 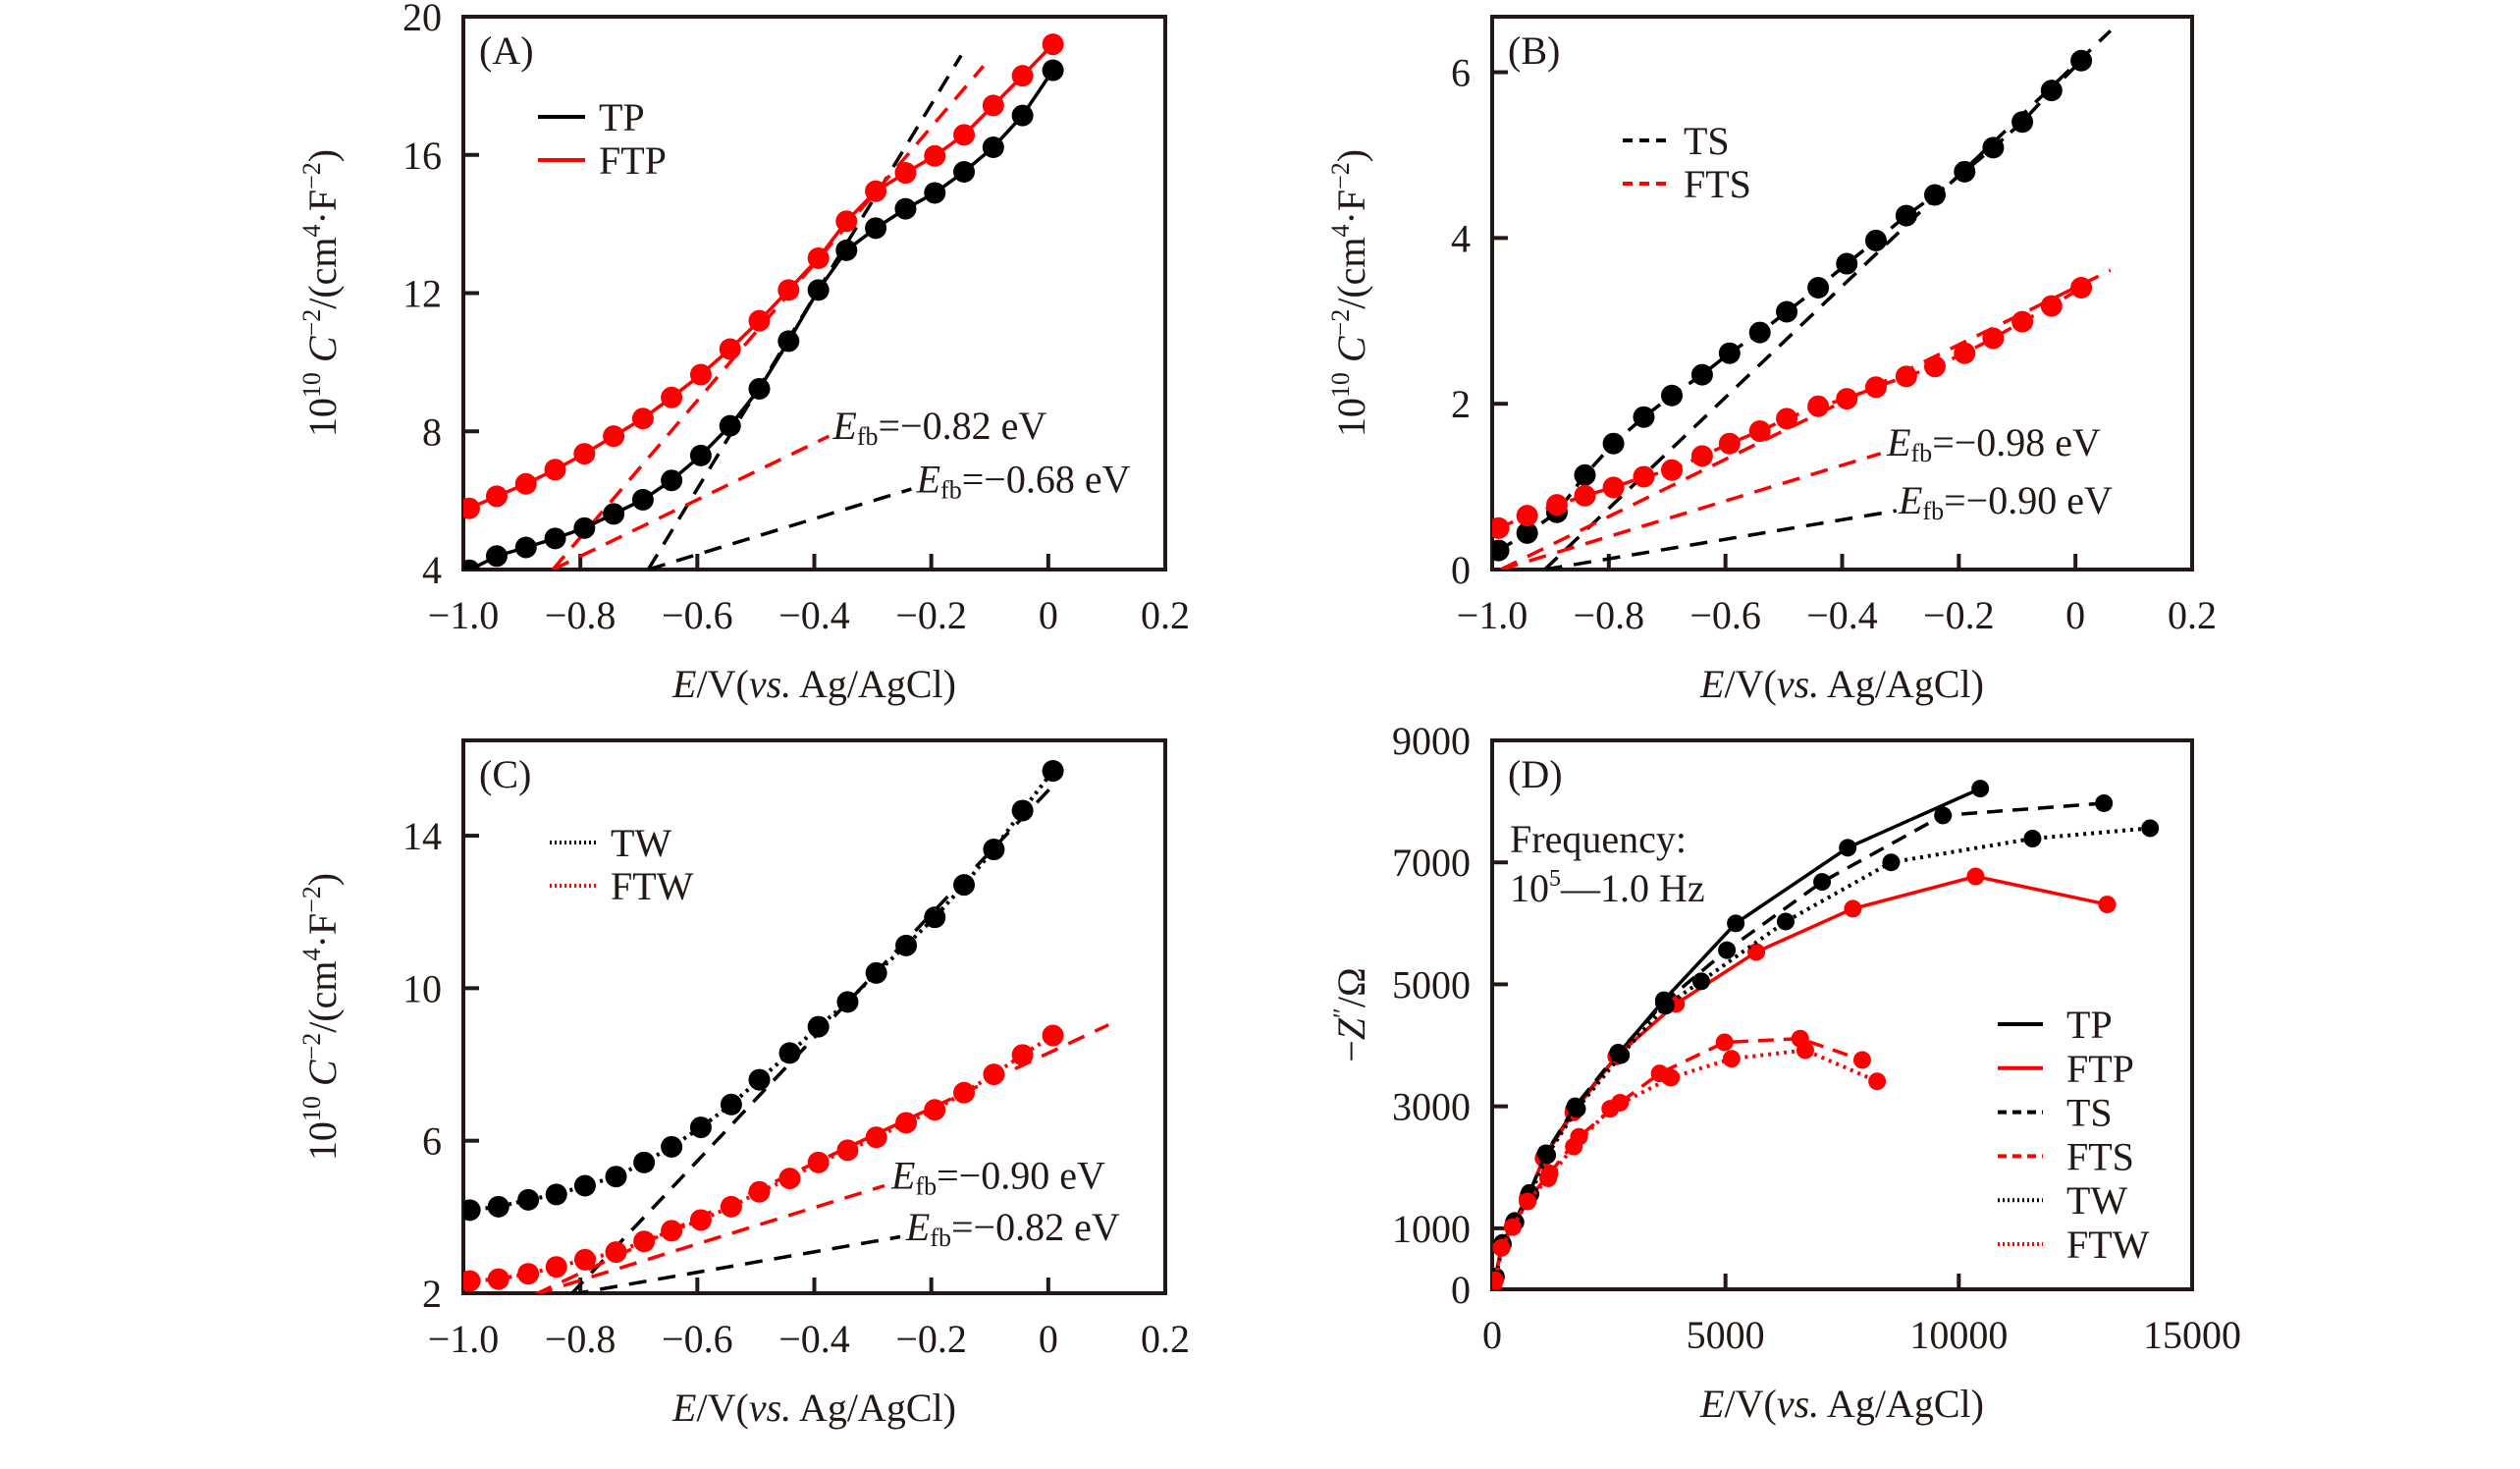 I want to click on panel-label: (D), so click(x=1535, y=774).